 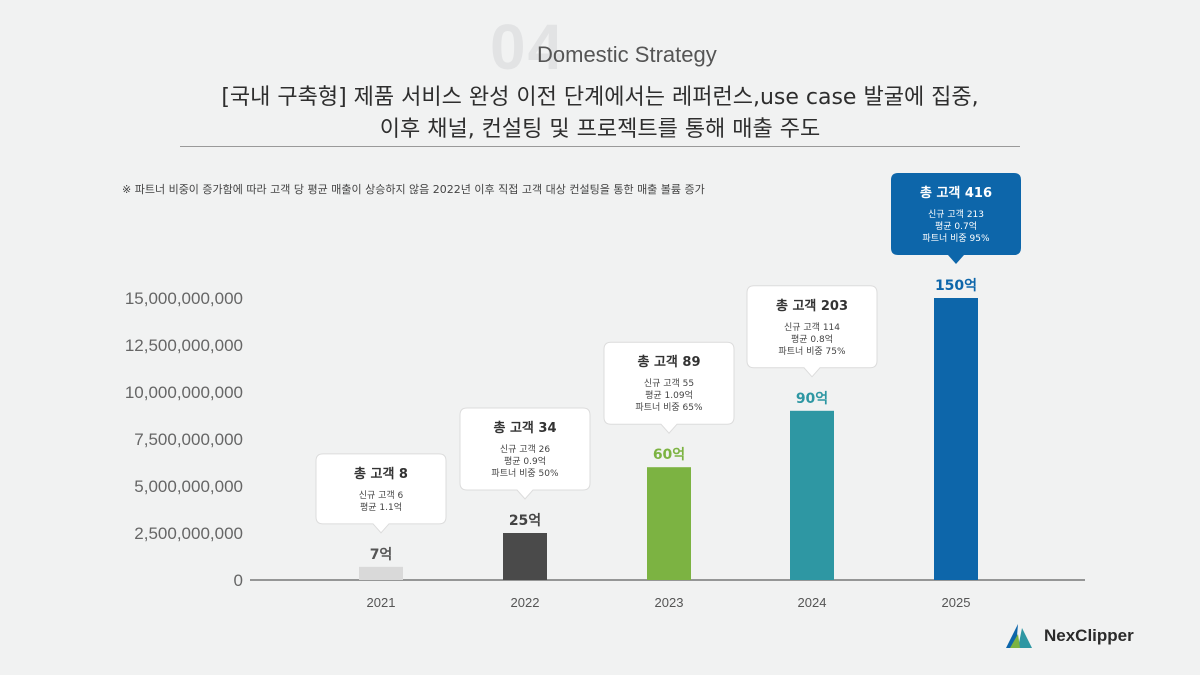 What do you see at coordinates (812, 339) in the screenshot?
I see `callout-line: 평균 0.8억` at bounding box center [812, 339].